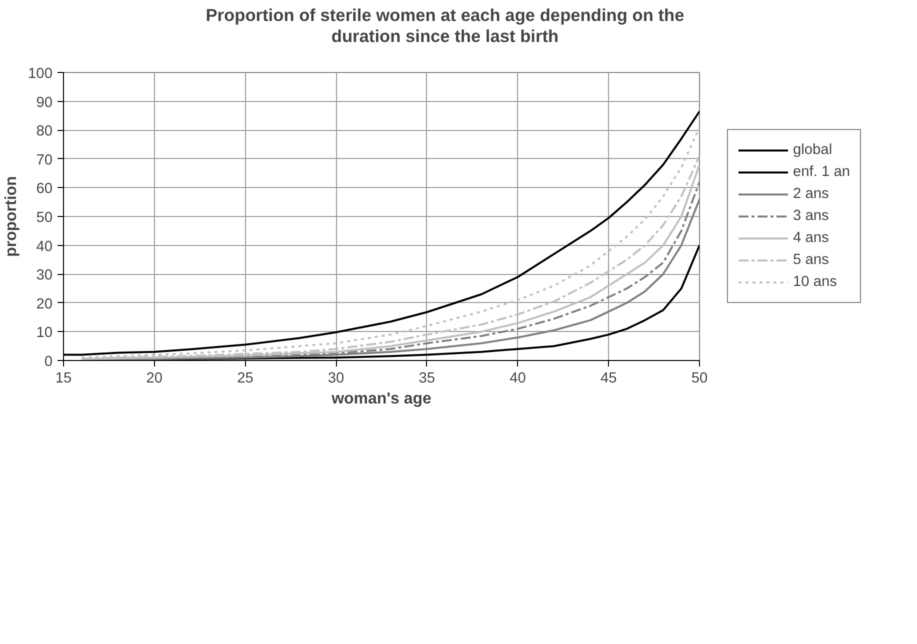  Describe the element at coordinates (44, 102) in the screenshot. I see `y-tick-label: 90` at that location.